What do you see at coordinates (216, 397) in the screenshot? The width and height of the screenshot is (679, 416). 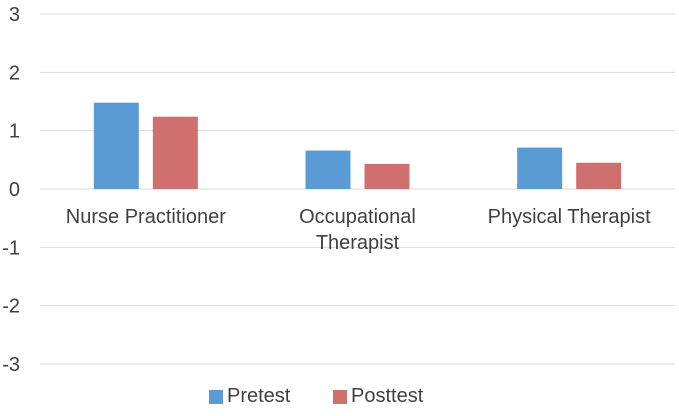 I see `legend-swatch-pretest` at bounding box center [216, 397].